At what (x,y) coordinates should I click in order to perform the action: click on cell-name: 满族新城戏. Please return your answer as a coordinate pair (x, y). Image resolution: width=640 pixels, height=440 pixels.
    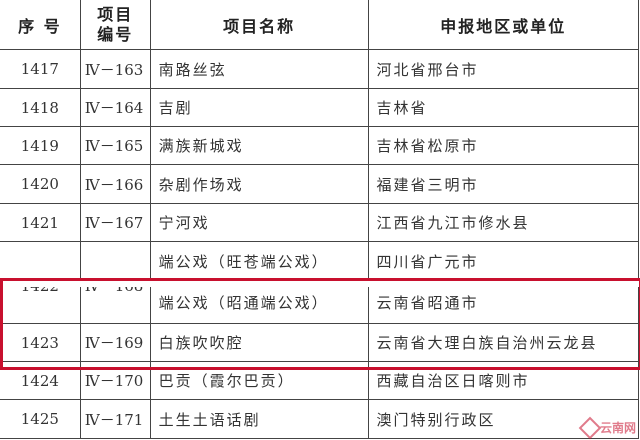
    Looking at the image, I should click on (259, 145).